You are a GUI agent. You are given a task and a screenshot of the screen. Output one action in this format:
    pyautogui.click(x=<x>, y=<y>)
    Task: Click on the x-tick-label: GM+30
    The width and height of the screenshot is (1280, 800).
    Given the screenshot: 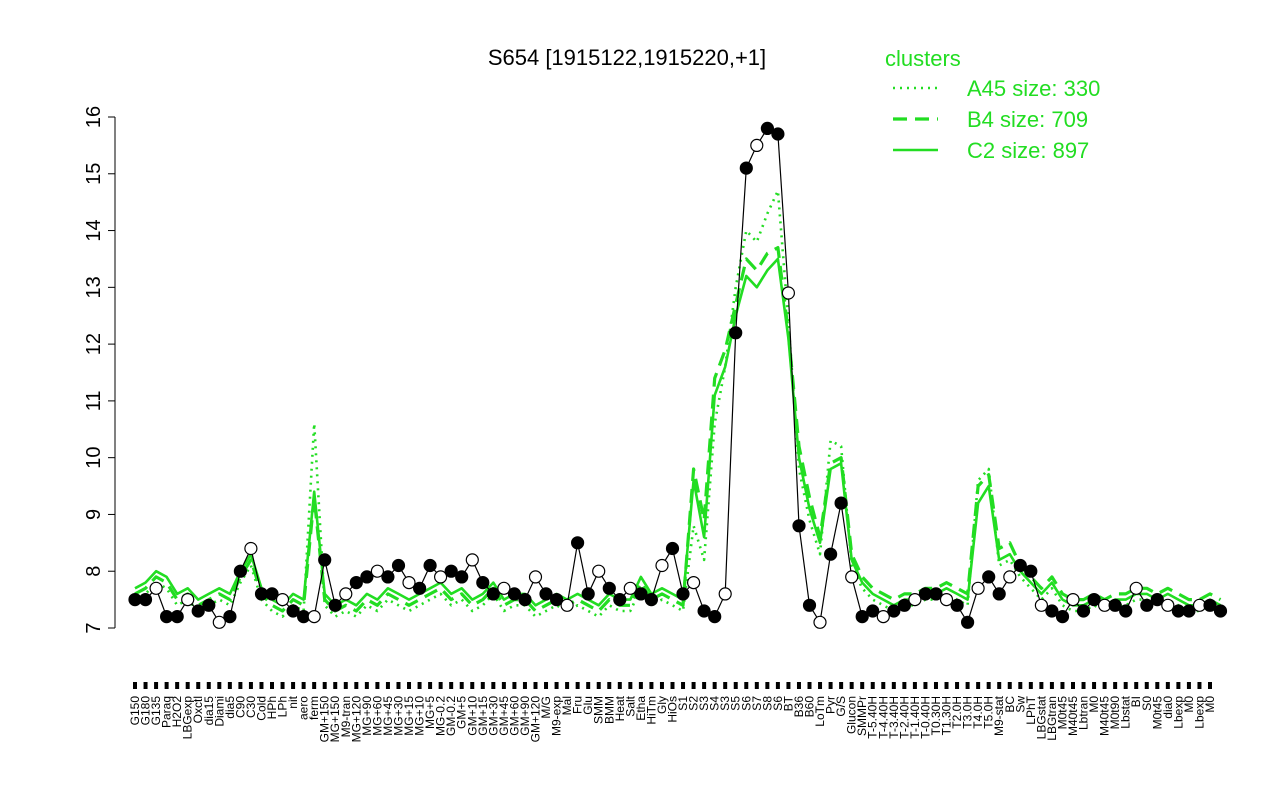 What is the action you would take?
    pyautogui.click(x=493, y=716)
    